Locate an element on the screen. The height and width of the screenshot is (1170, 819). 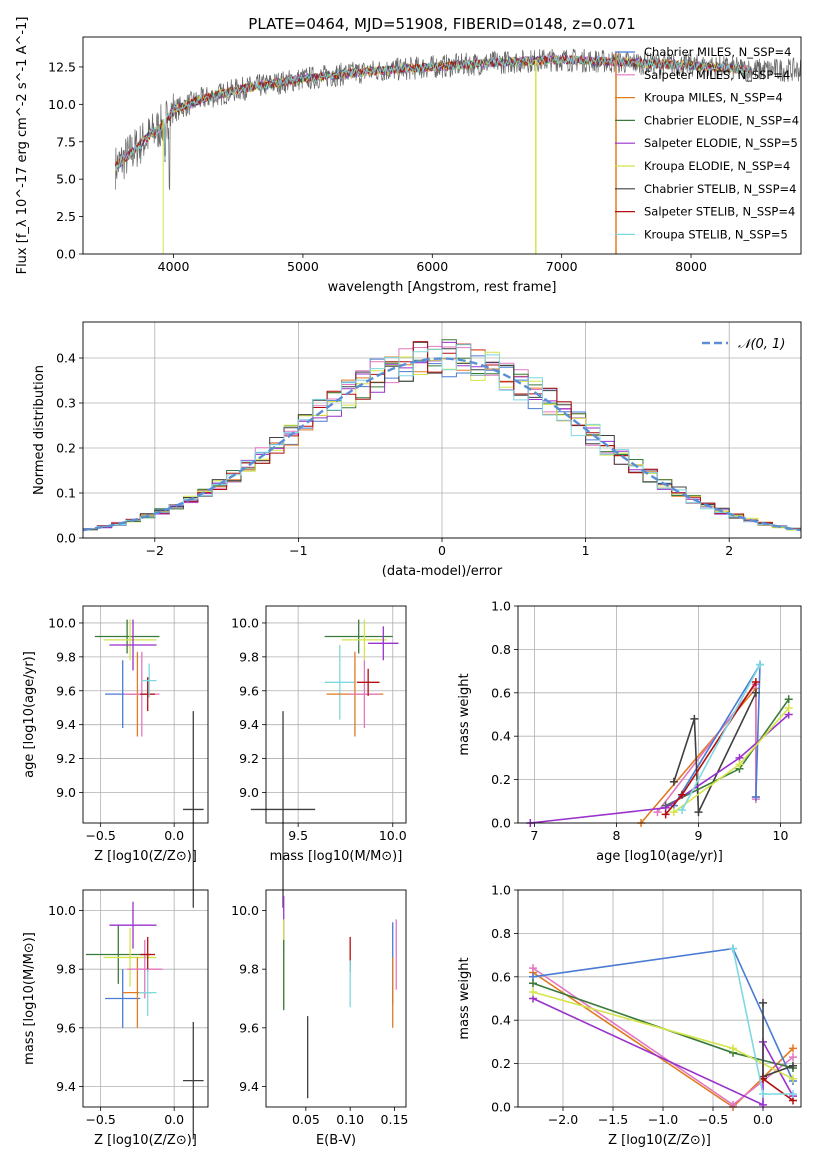
mass_vs_ebv-panel: 0.05 0.10 0.15 9.4 9.6 9.8 10.0 E(B-V) is located at coordinates (320, 1018).